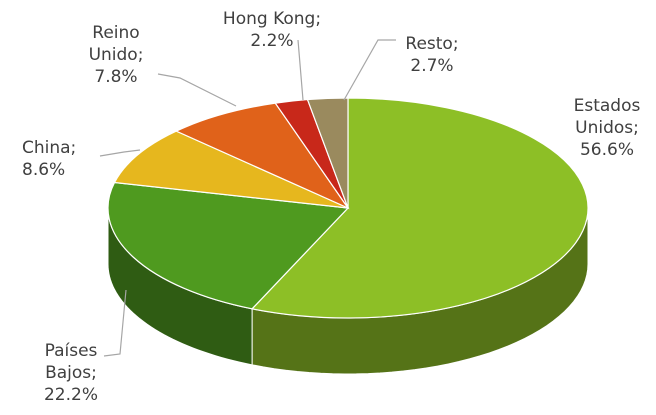 The width and height of the screenshot is (656, 415). I want to click on data-label: Países Bajos; 22.2%, so click(70, 373).